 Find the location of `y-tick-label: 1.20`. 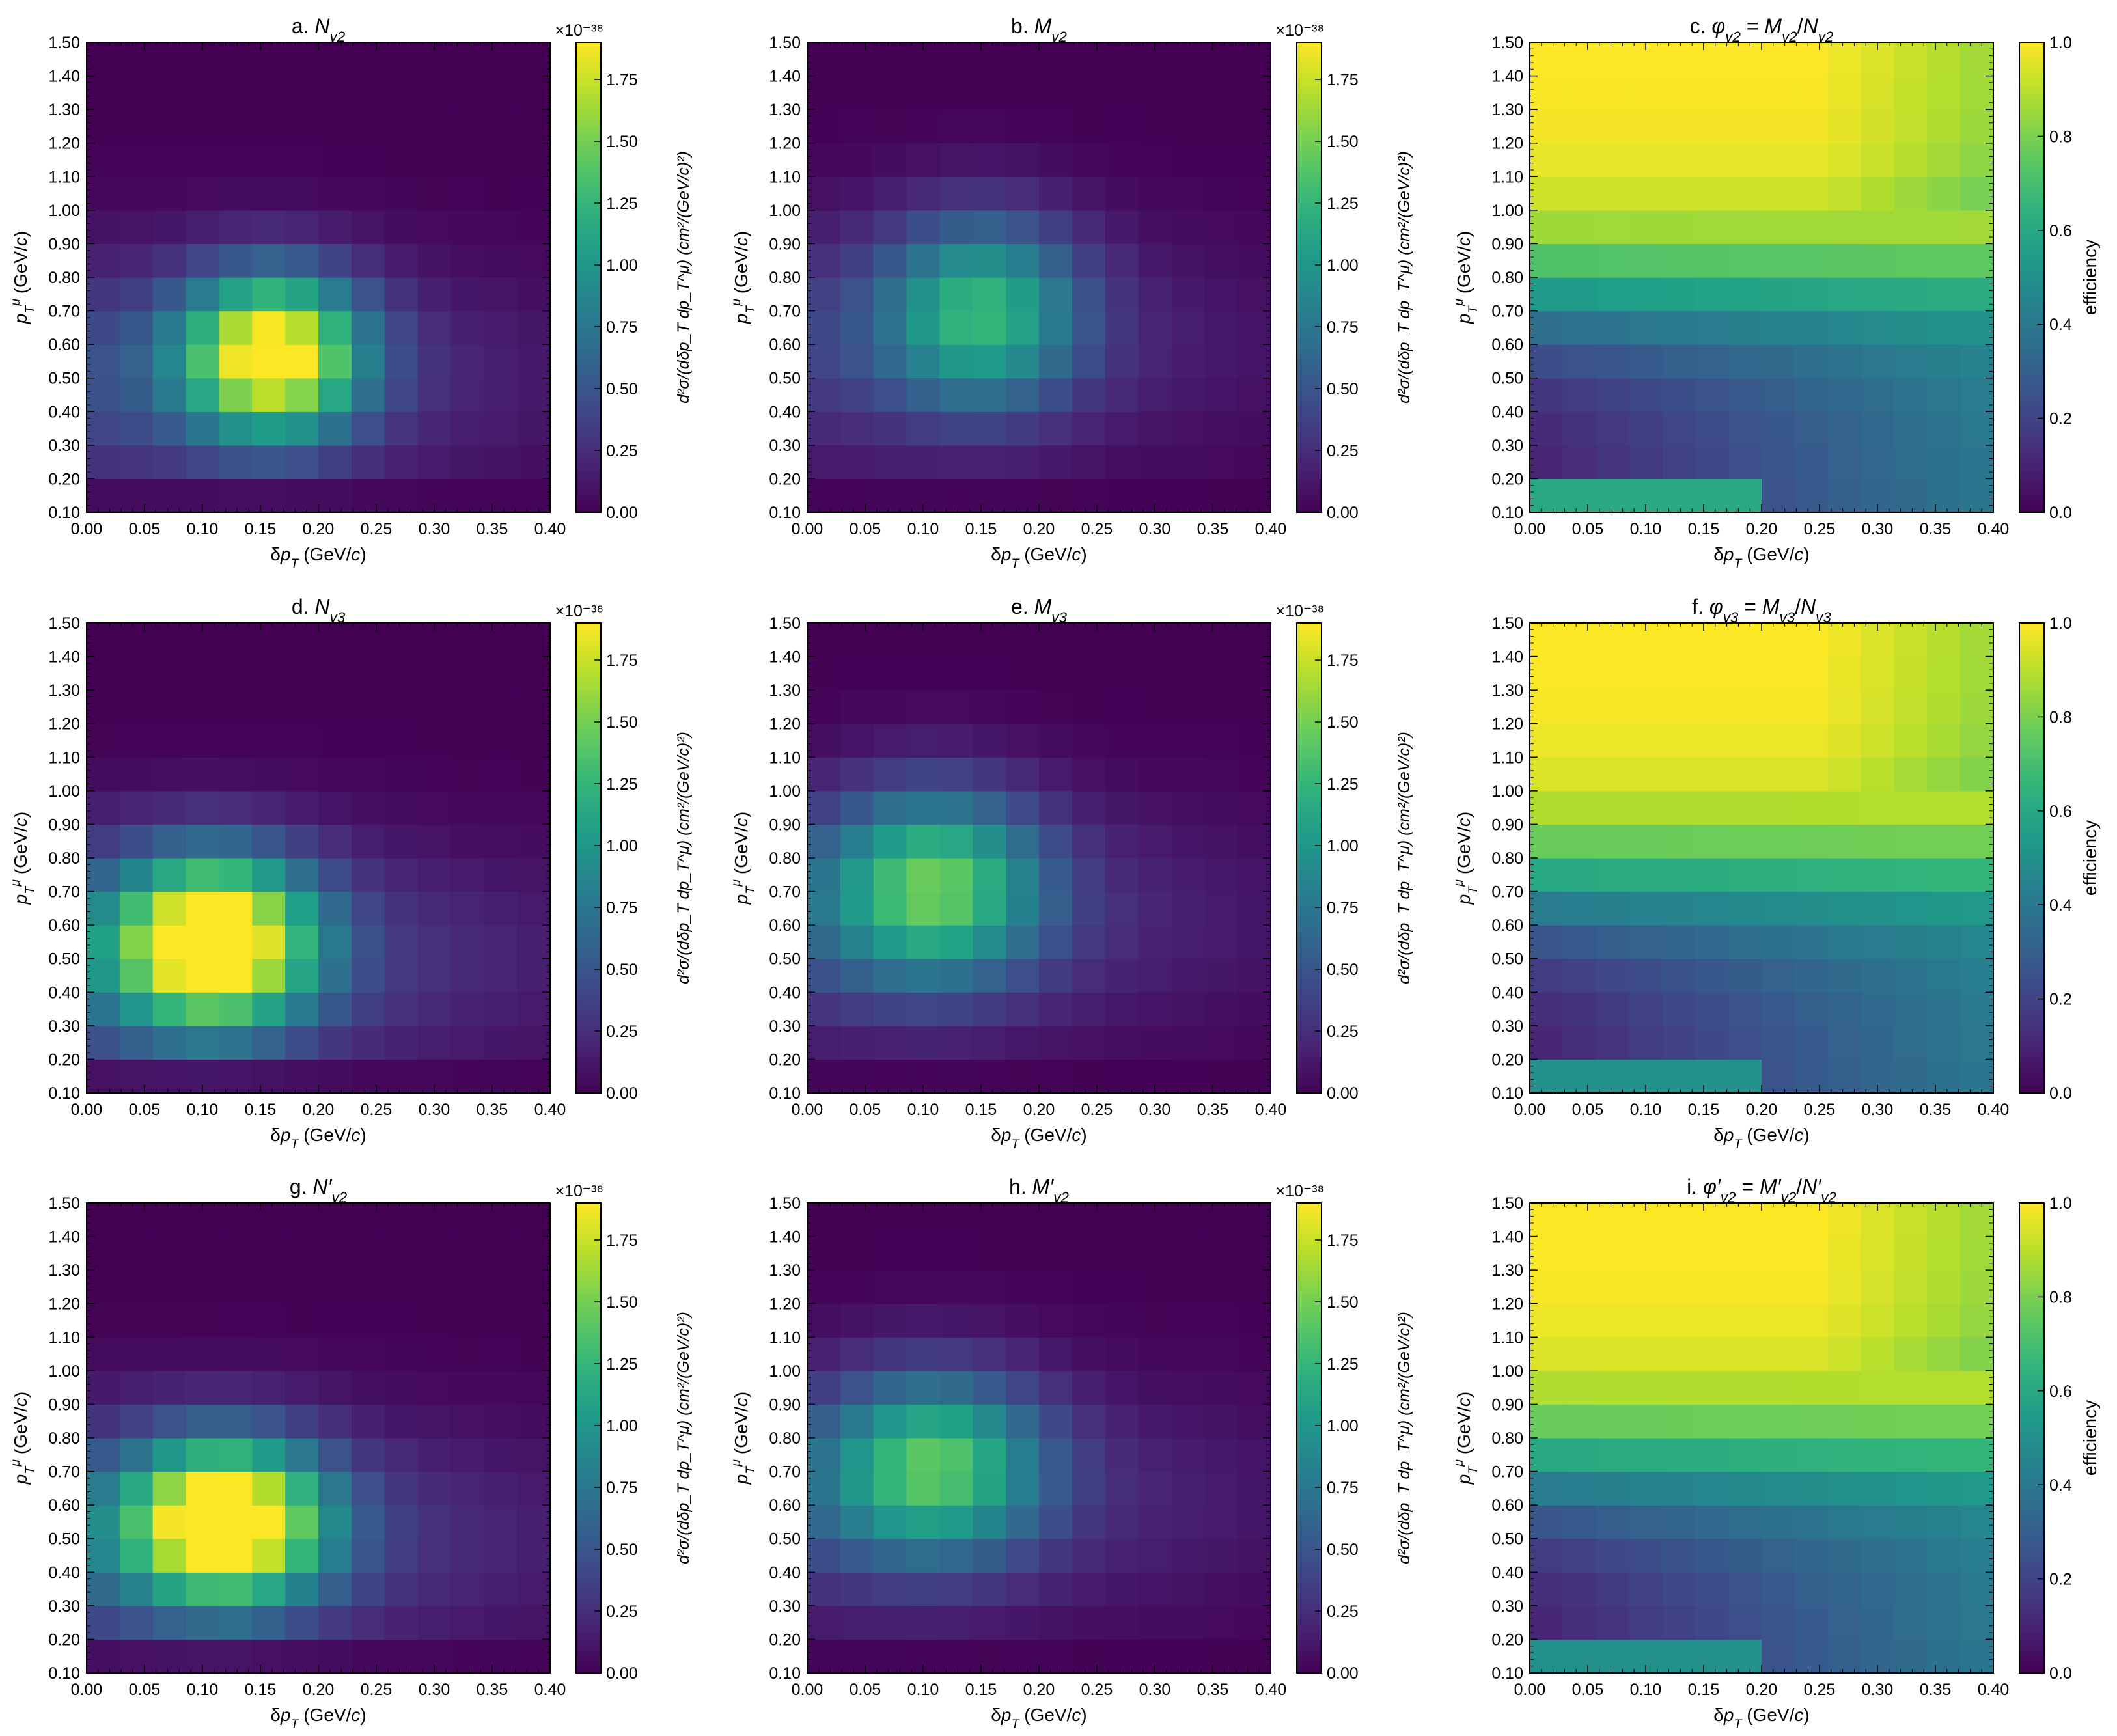

y-tick-label: 1.20 is located at coordinates (1507, 725).